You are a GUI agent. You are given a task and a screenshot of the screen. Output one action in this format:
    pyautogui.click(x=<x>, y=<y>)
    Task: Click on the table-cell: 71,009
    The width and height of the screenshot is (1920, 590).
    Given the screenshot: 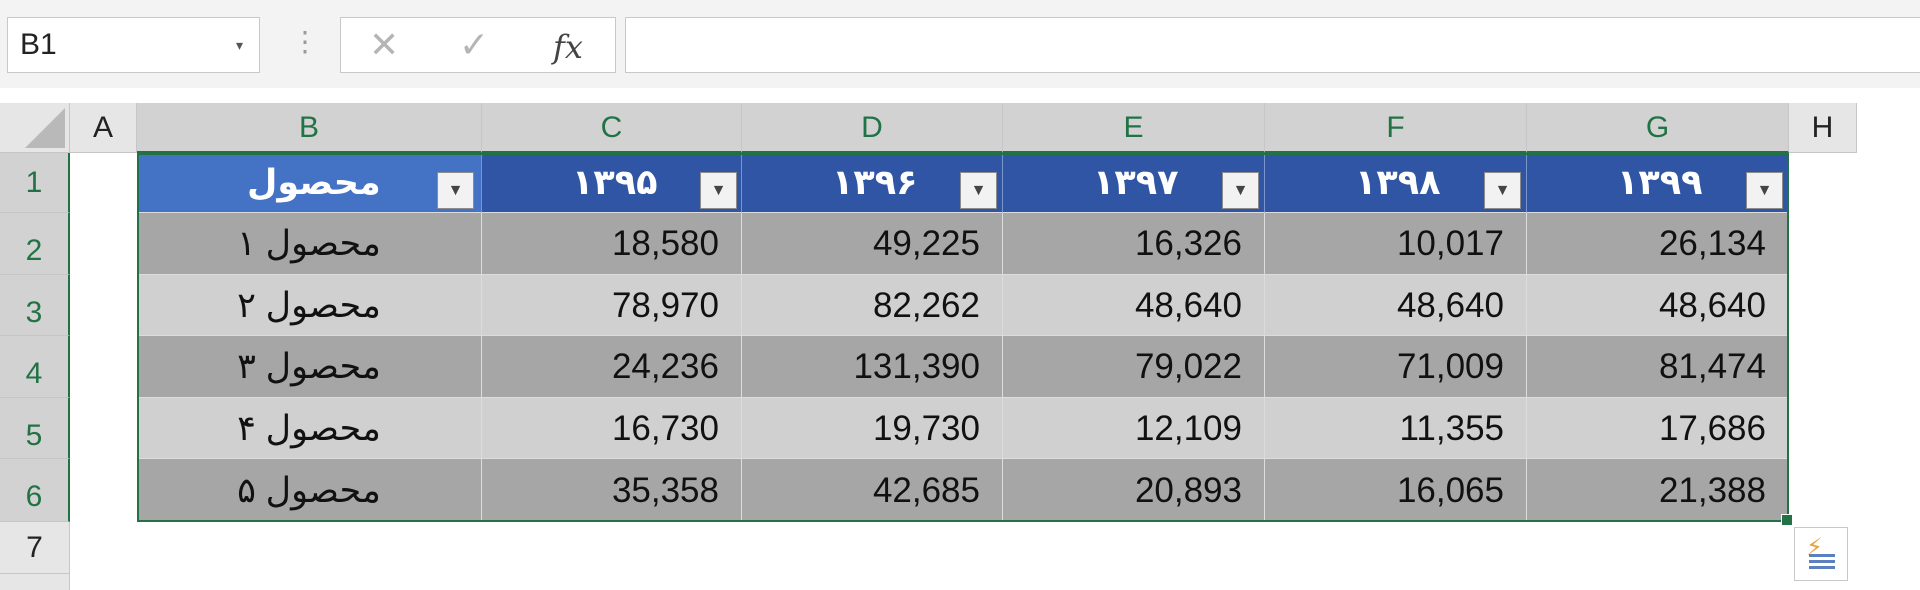 What is the action you would take?
    pyautogui.click(x=1396, y=367)
    